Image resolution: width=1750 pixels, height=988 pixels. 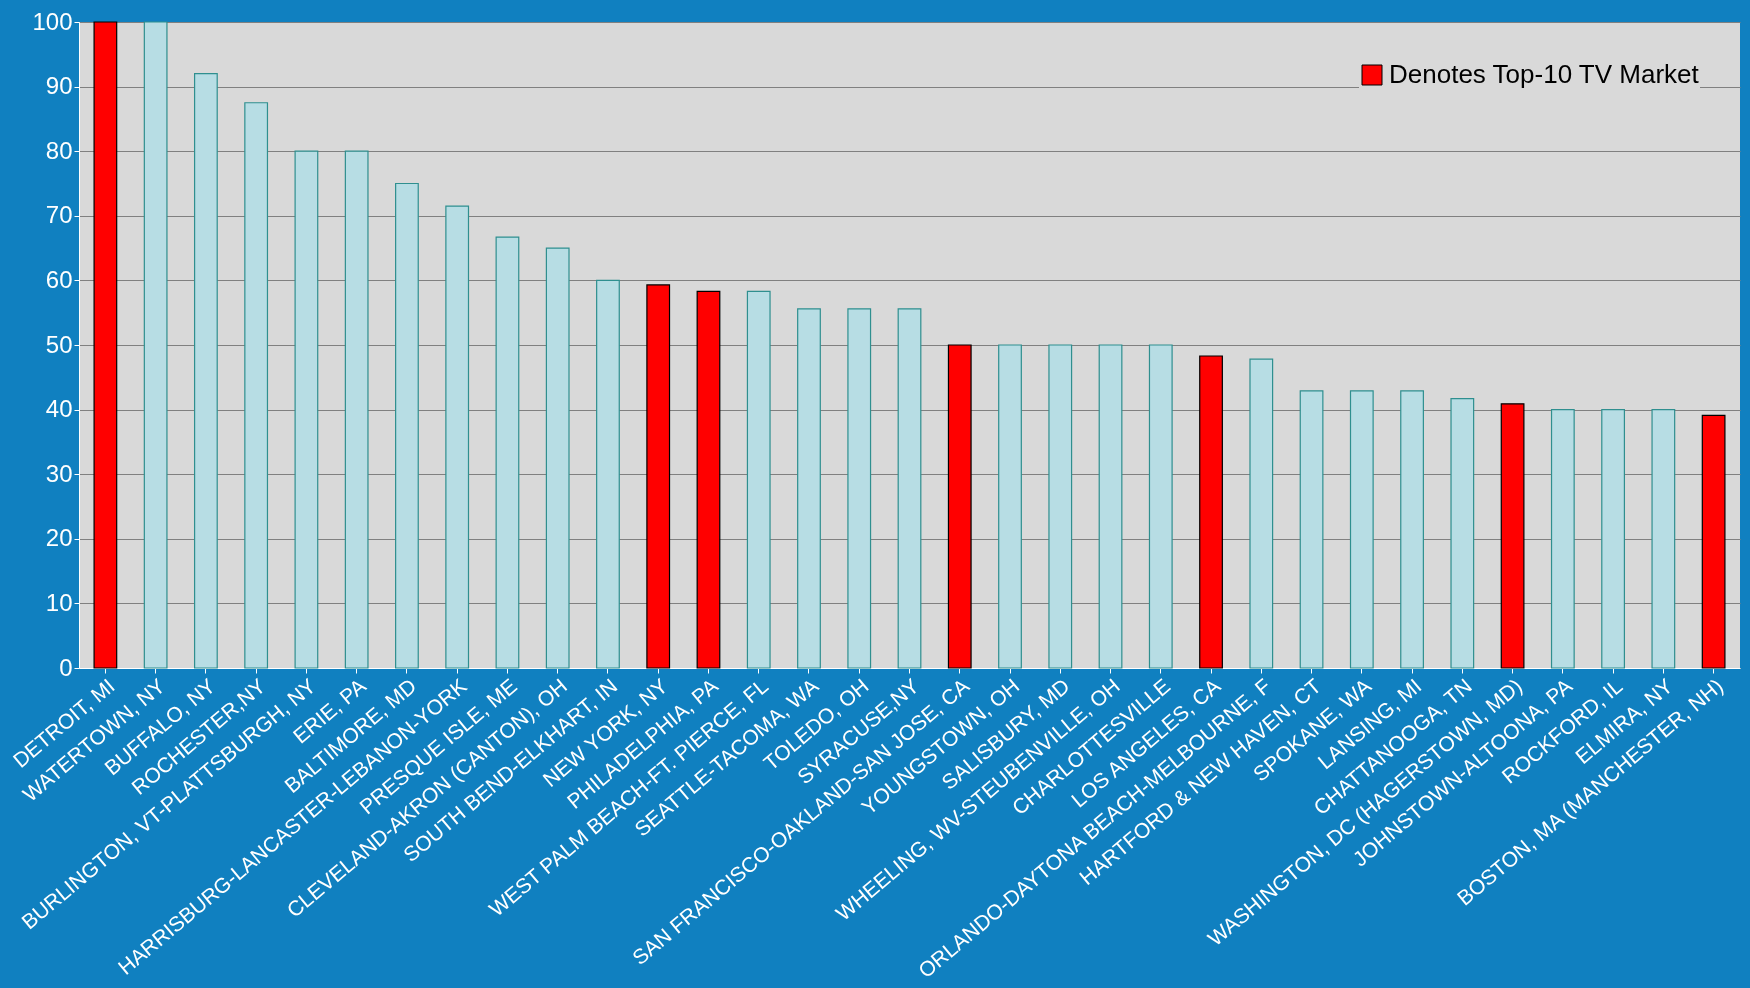 What do you see at coordinates (59, 215) in the screenshot?
I see `y-tick-label: 70` at bounding box center [59, 215].